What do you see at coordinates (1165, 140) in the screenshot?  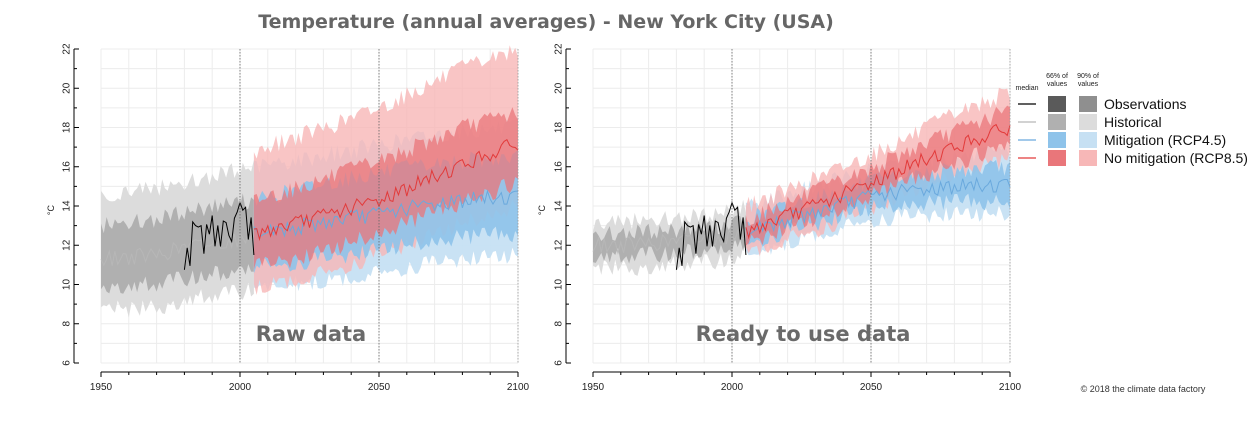 I see `legend-label-rcp45: Mitigation (RCP4.5)` at bounding box center [1165, 140].